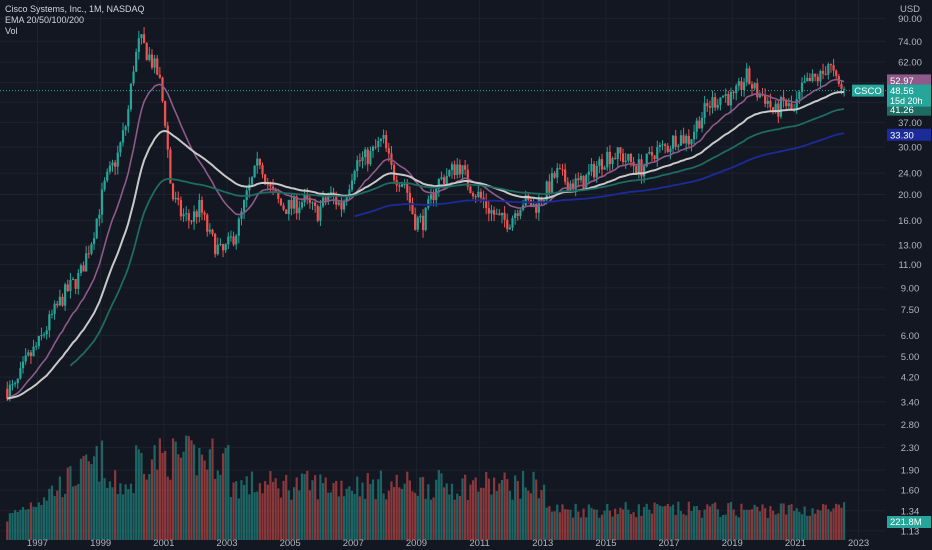 The height and width of the screenshot is (550, 932). Describe the element at coordinates (226, 543) in the screenshot. I see `x-tick-label: 2003` at that location.